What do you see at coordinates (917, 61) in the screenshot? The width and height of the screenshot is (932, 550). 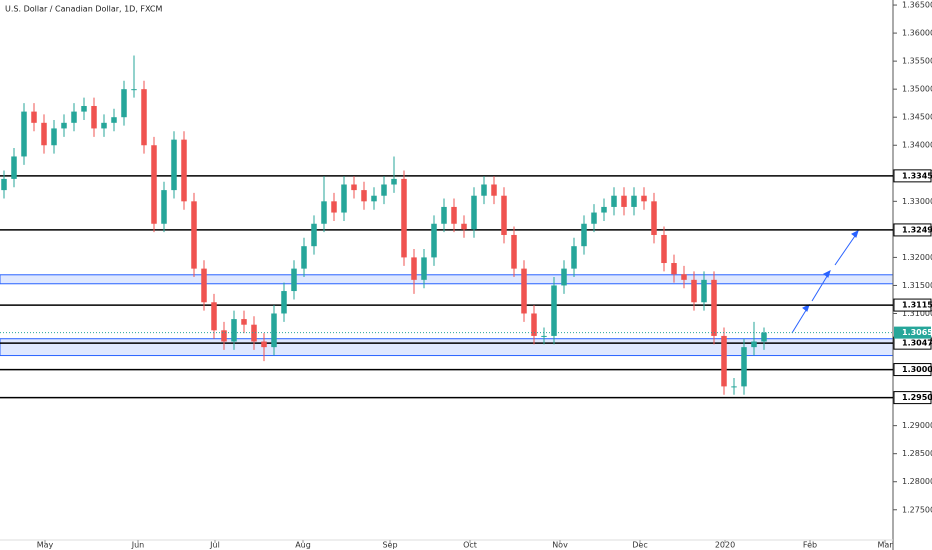 I see `y-tick-label: 1.35500` at bounding box center [917, 61].